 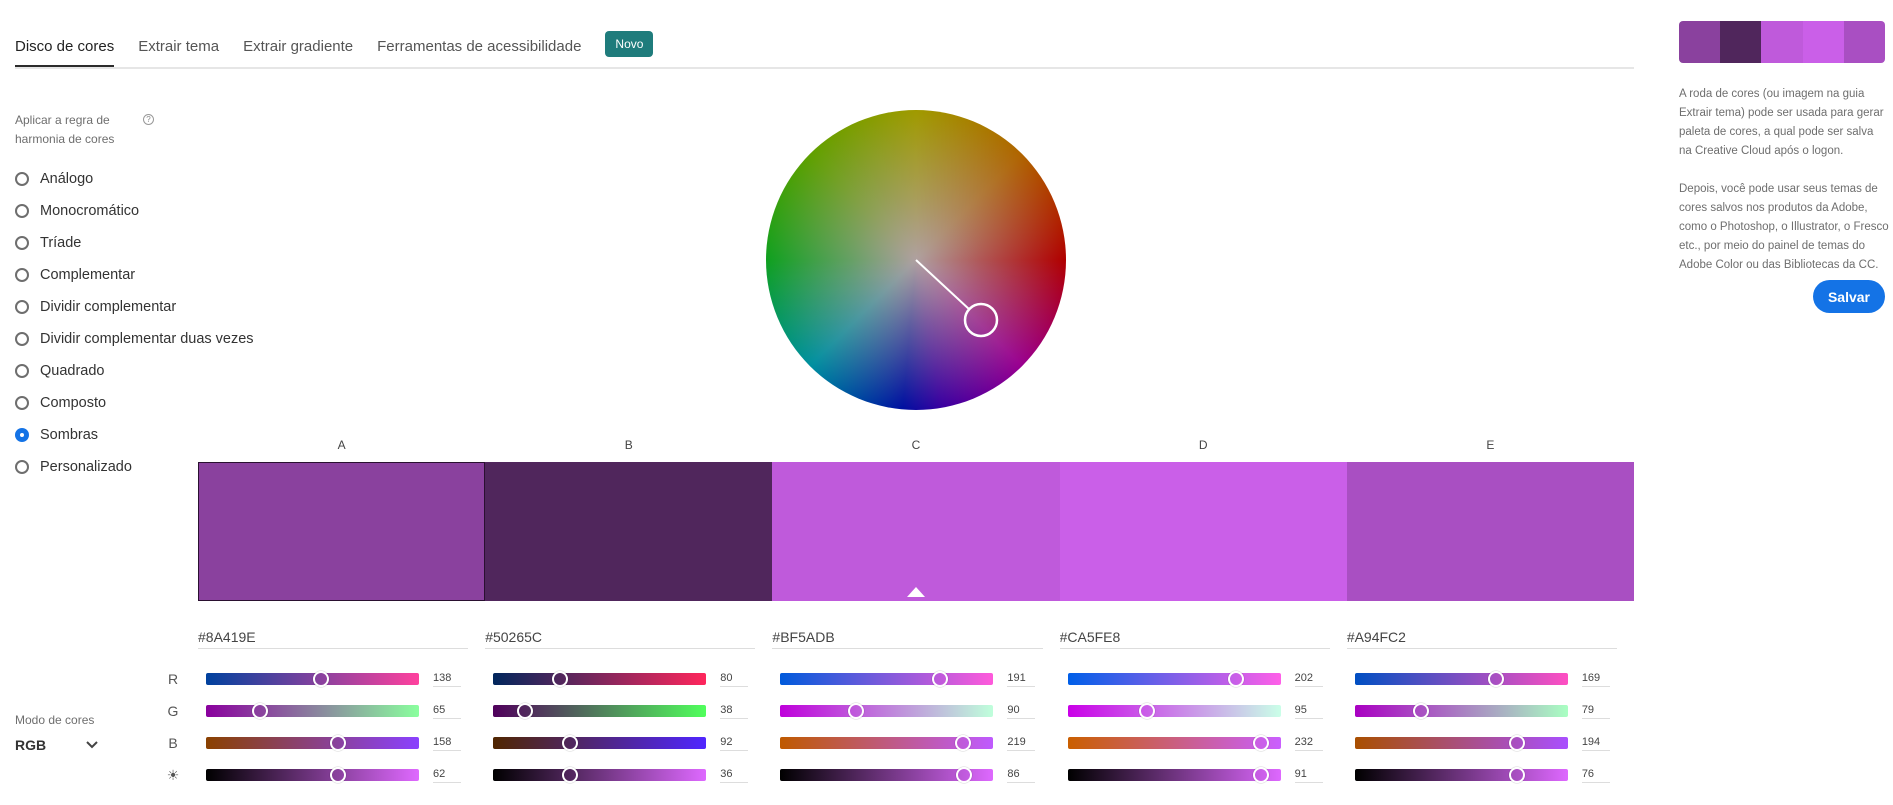 What do you see at coordinates (134, 243) in the screenshot?
I see `harmony-option: Tríade` at bounding box center [134, 243].